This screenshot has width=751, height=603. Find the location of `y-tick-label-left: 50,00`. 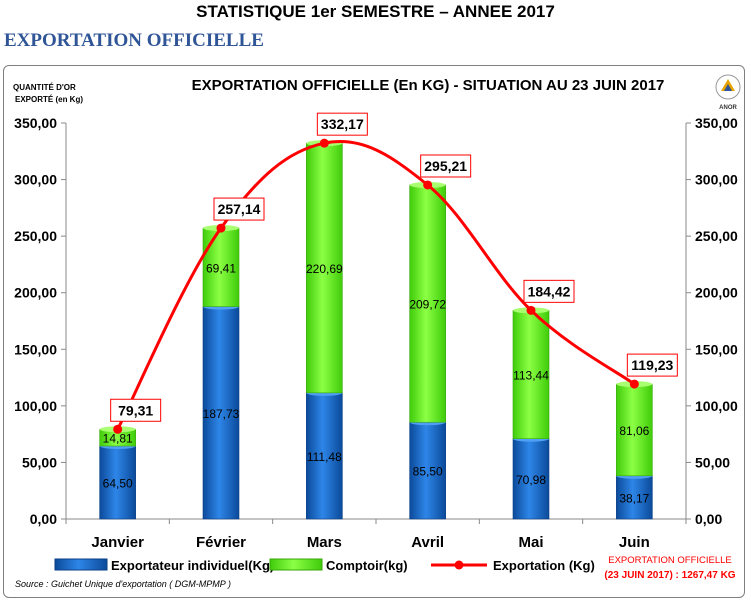

y-tick-label-left: 50,00 is located at coordinates (39, 462).